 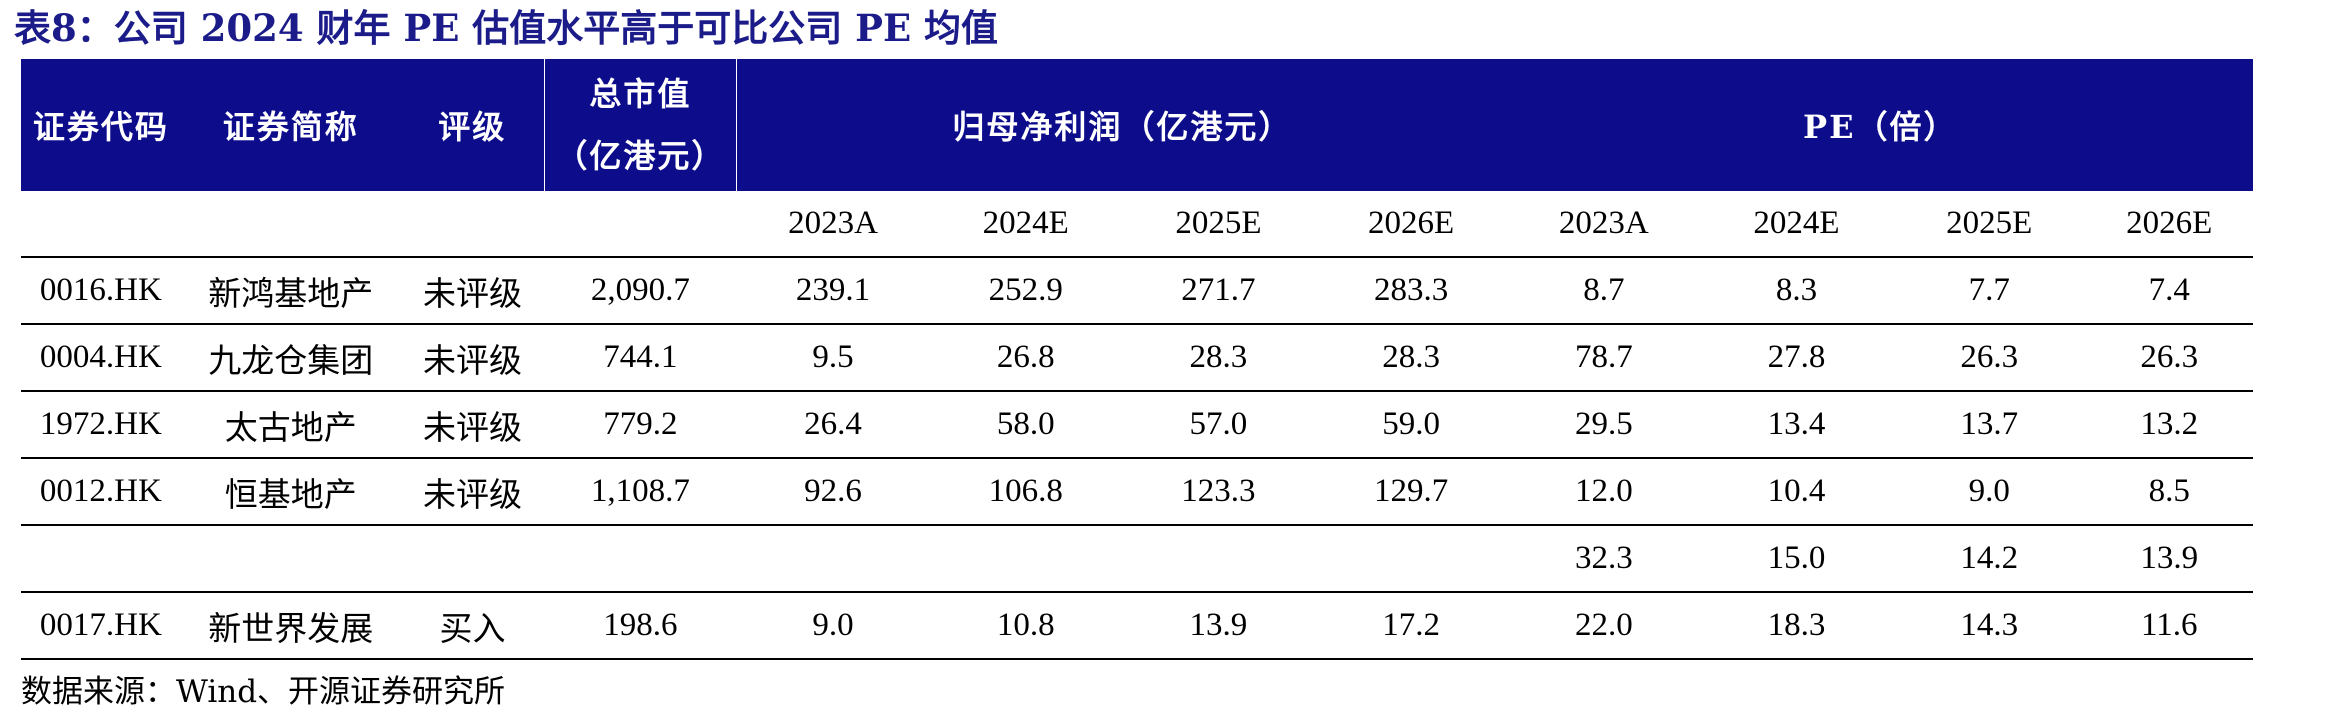 I want to click on header-market-cap-line1: 总市值, so click(x=640, y=94).